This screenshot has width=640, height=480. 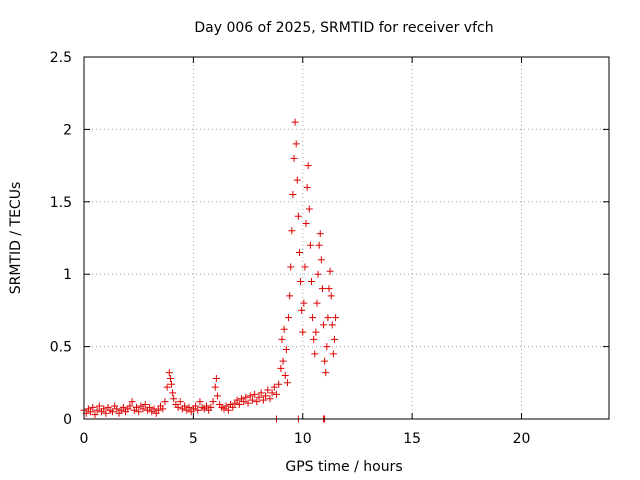 What do you see at coordinates (61, 203) in the screenshot?
I see `y-tick-label: 1.5` at bounding box center [61, 203].